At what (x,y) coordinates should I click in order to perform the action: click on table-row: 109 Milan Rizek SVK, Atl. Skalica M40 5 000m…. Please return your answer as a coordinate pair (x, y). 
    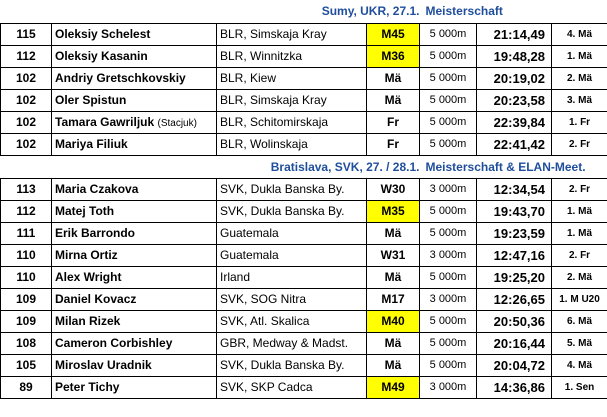
    Looking at the image, I should click on (303, 321).